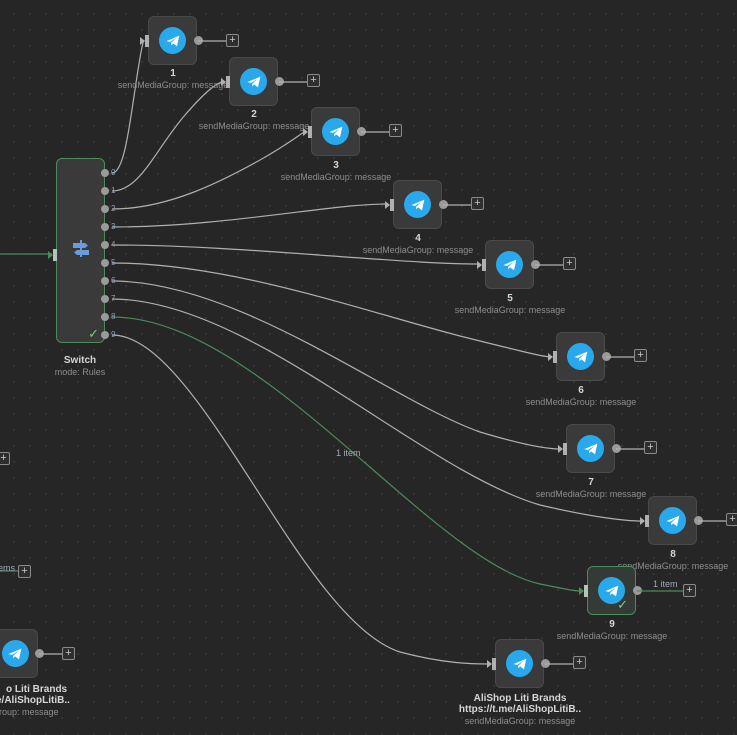 This screenshot has height=735, width=737. What do you see at coordinates (731, 519) in the screenshot?
I see `node-8-add-button: +` at bounding box center [731, 519].